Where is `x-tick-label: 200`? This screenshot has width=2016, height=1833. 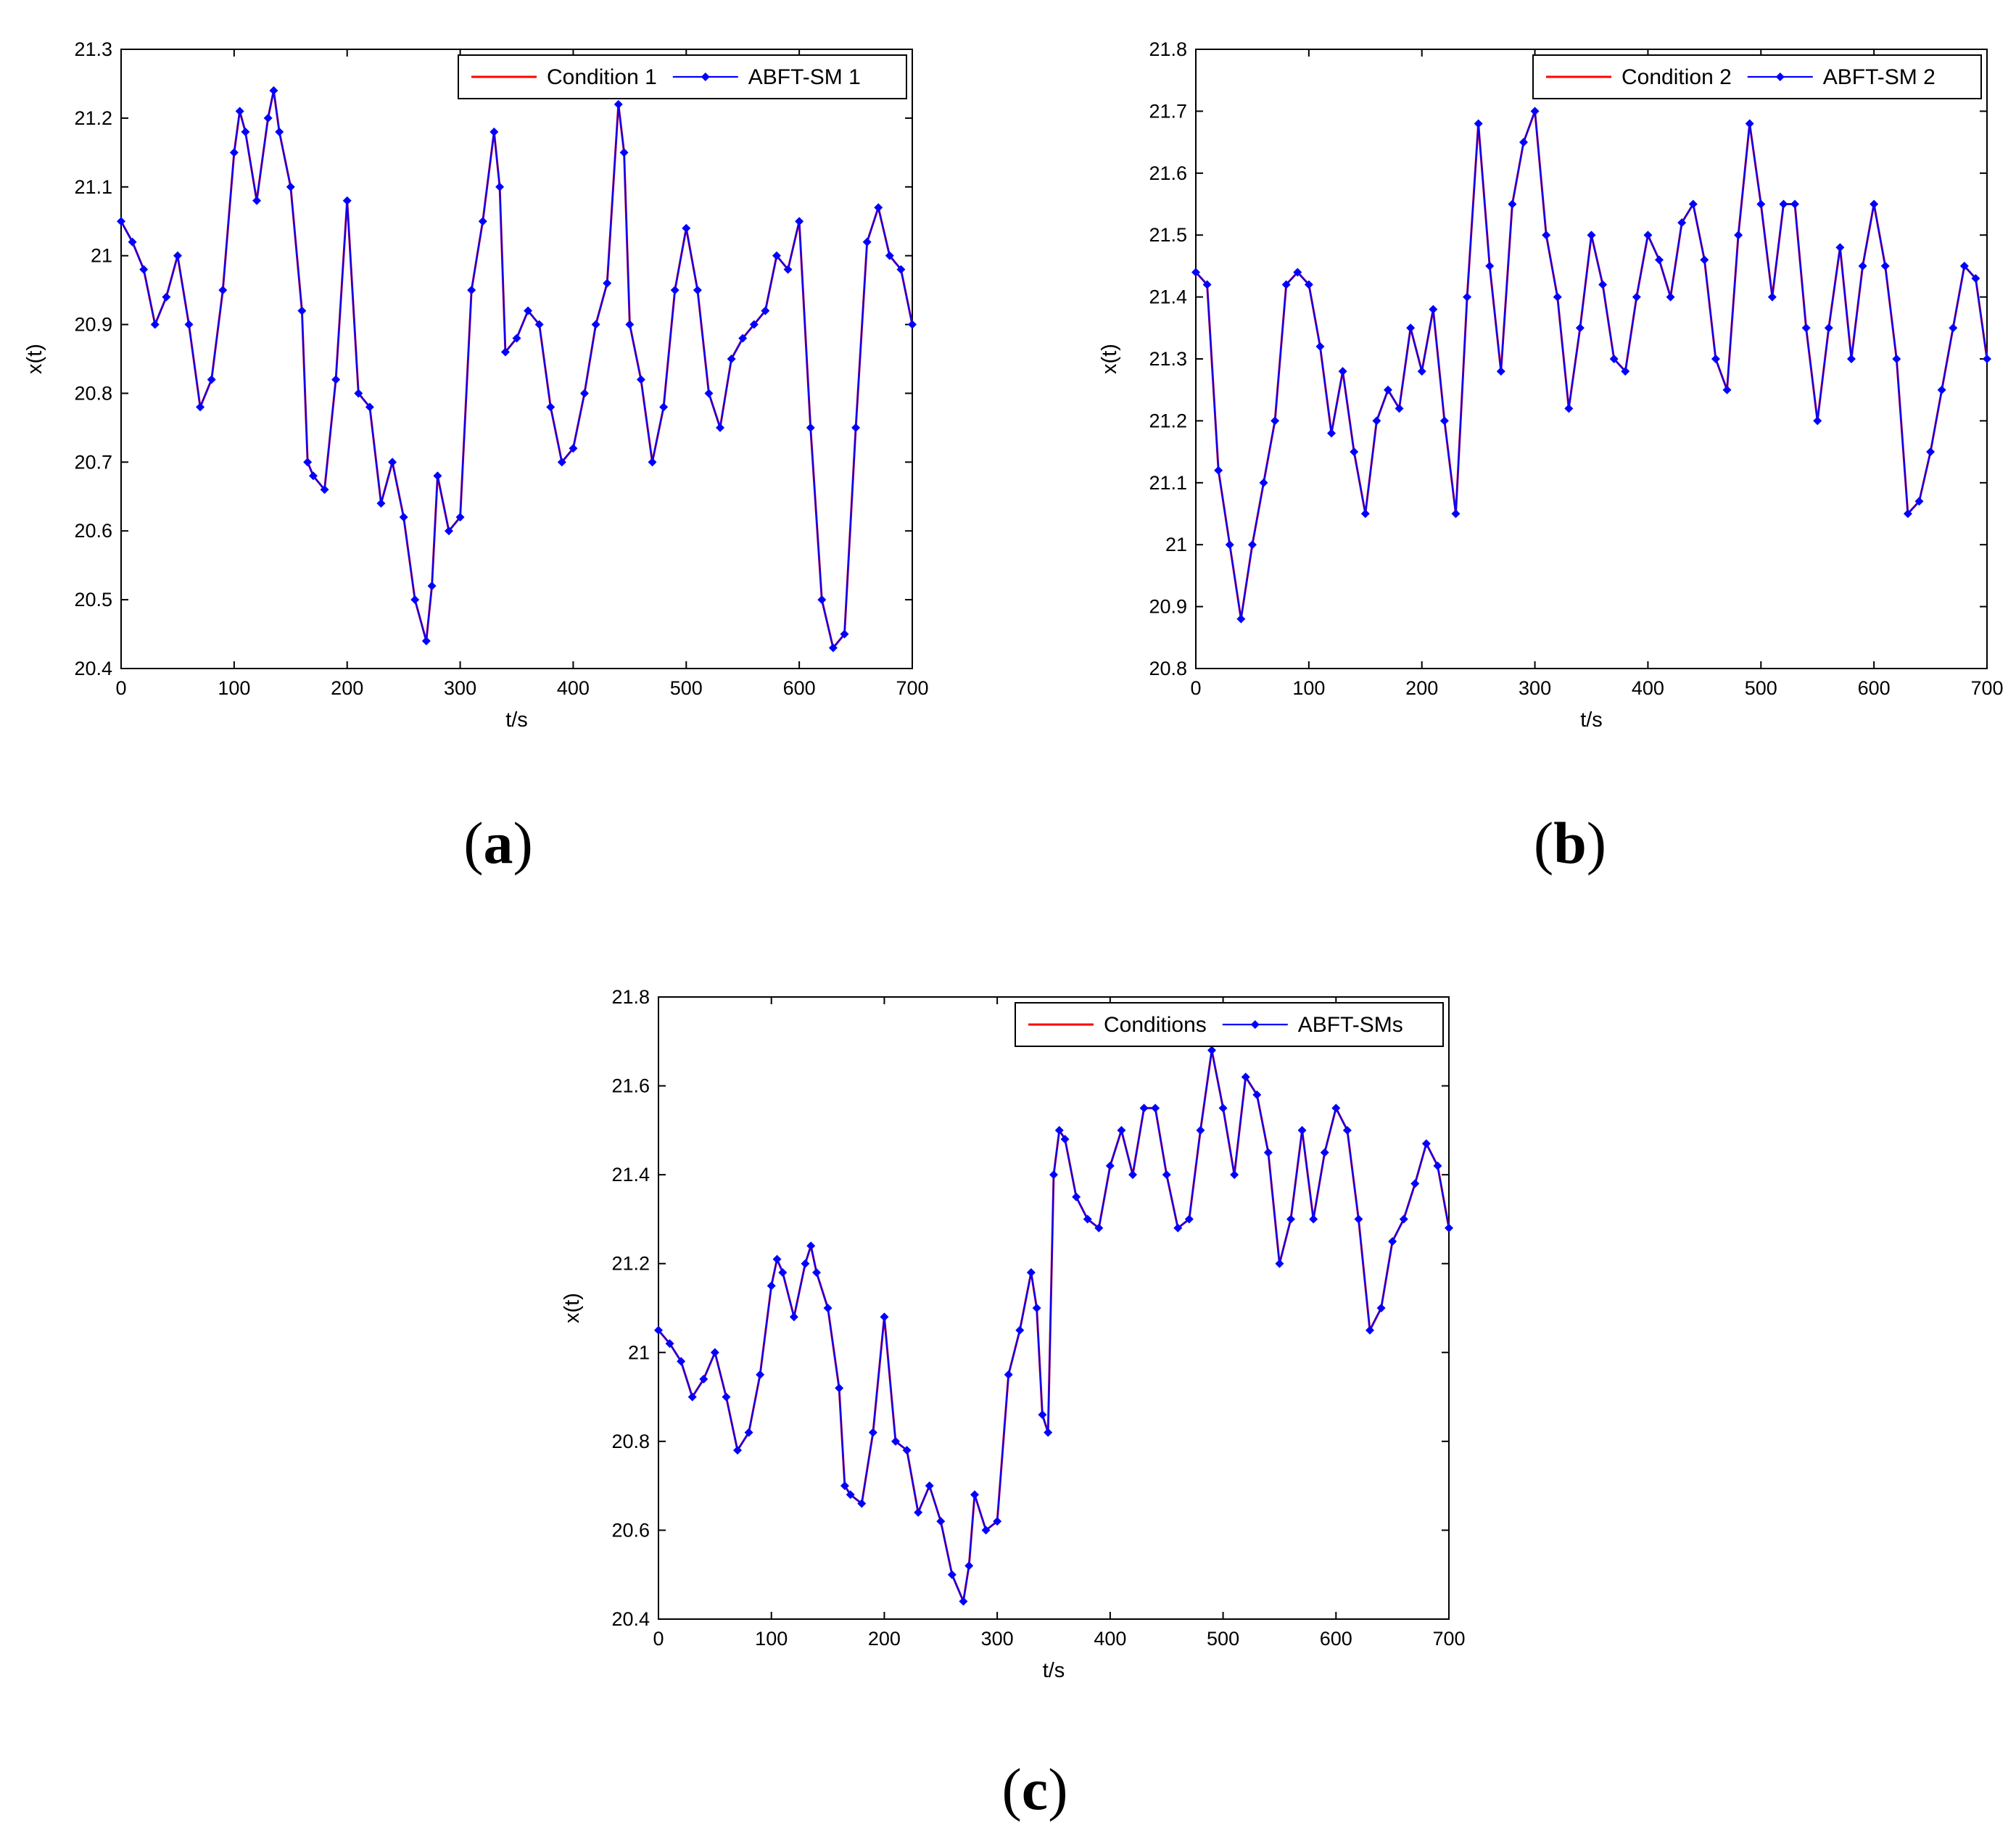 x-tick-label: 200 is located at coordinates (1421, 688).